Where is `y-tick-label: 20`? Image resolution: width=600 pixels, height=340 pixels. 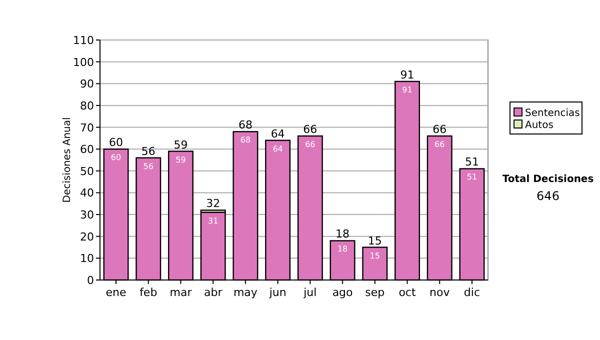
y-tick-label: 20 is located at coordinates (87, 237).